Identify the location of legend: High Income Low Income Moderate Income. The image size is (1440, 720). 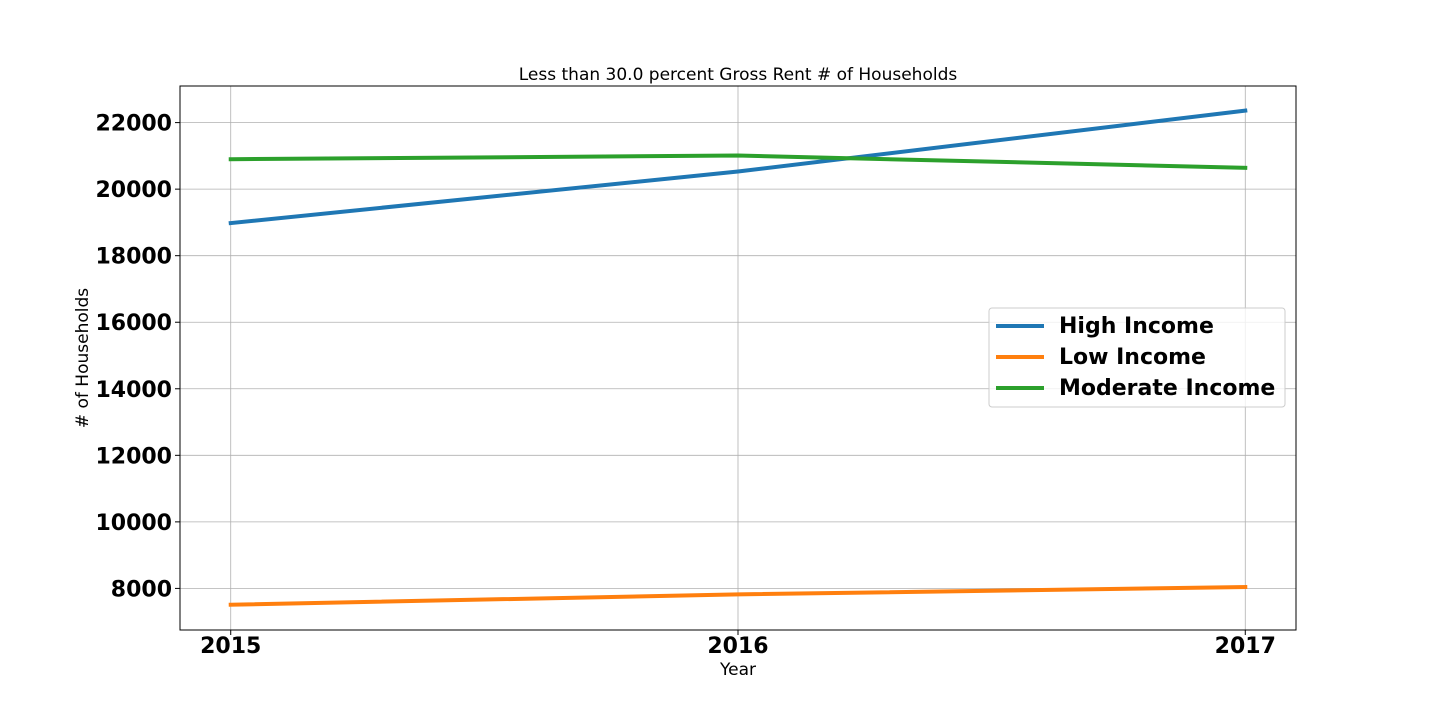
(1137, 357).